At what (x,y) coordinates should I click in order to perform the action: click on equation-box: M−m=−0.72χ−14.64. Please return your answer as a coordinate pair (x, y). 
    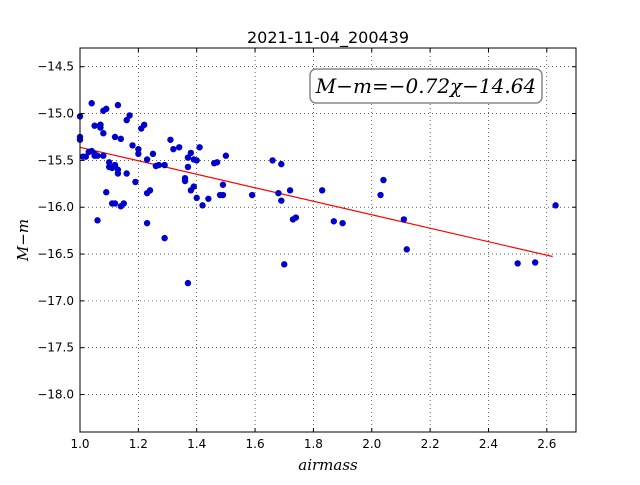
    Looking at the image, I should click on (426, 86).